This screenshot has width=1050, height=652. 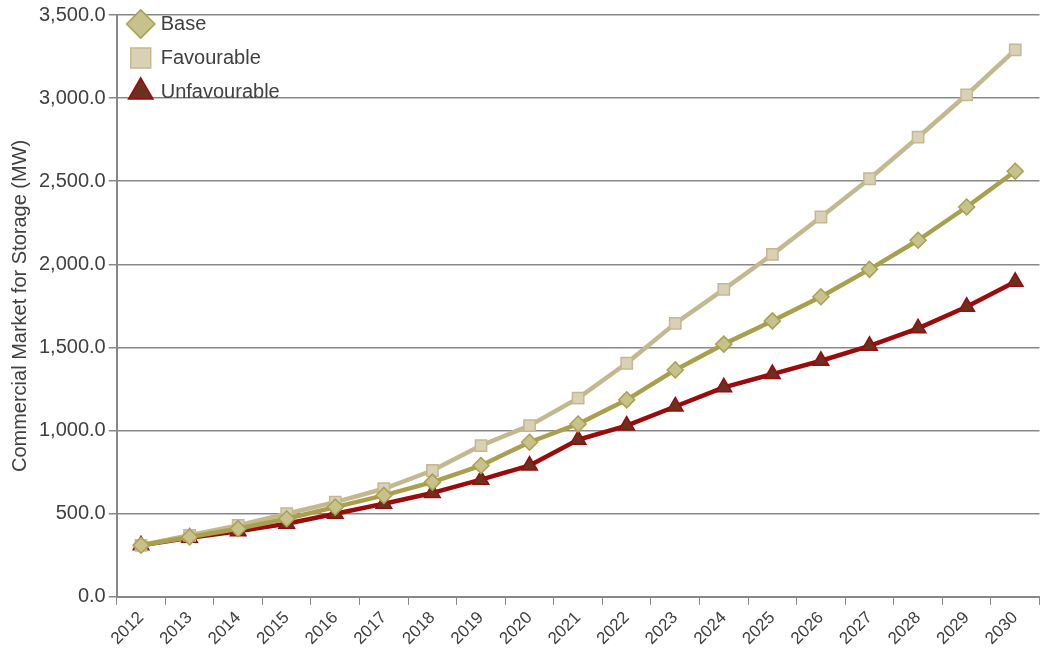 What do you see at coordinates (72, 13) in the screenshot?
I see `y-tick-label: 3,500.0` at bounding box center [72, 13].